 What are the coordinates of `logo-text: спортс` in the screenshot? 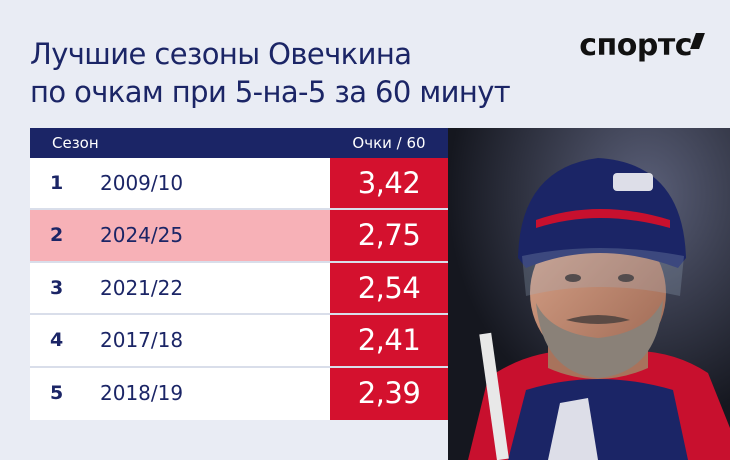 It's located at (635, 45).